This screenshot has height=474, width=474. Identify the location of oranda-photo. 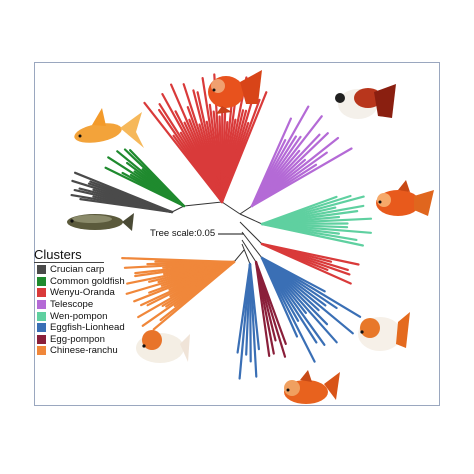
(235, 92).